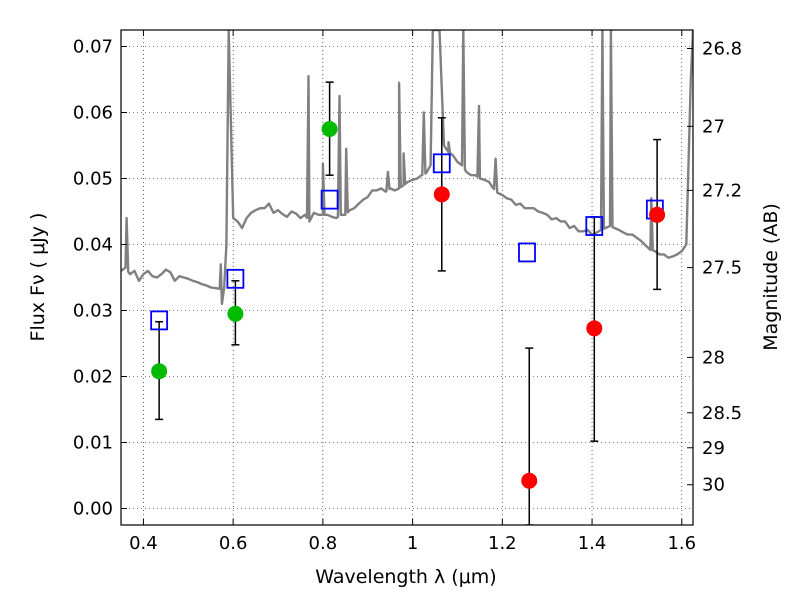  I want to click on y-right-tick-label: 29, so click(713, 448).